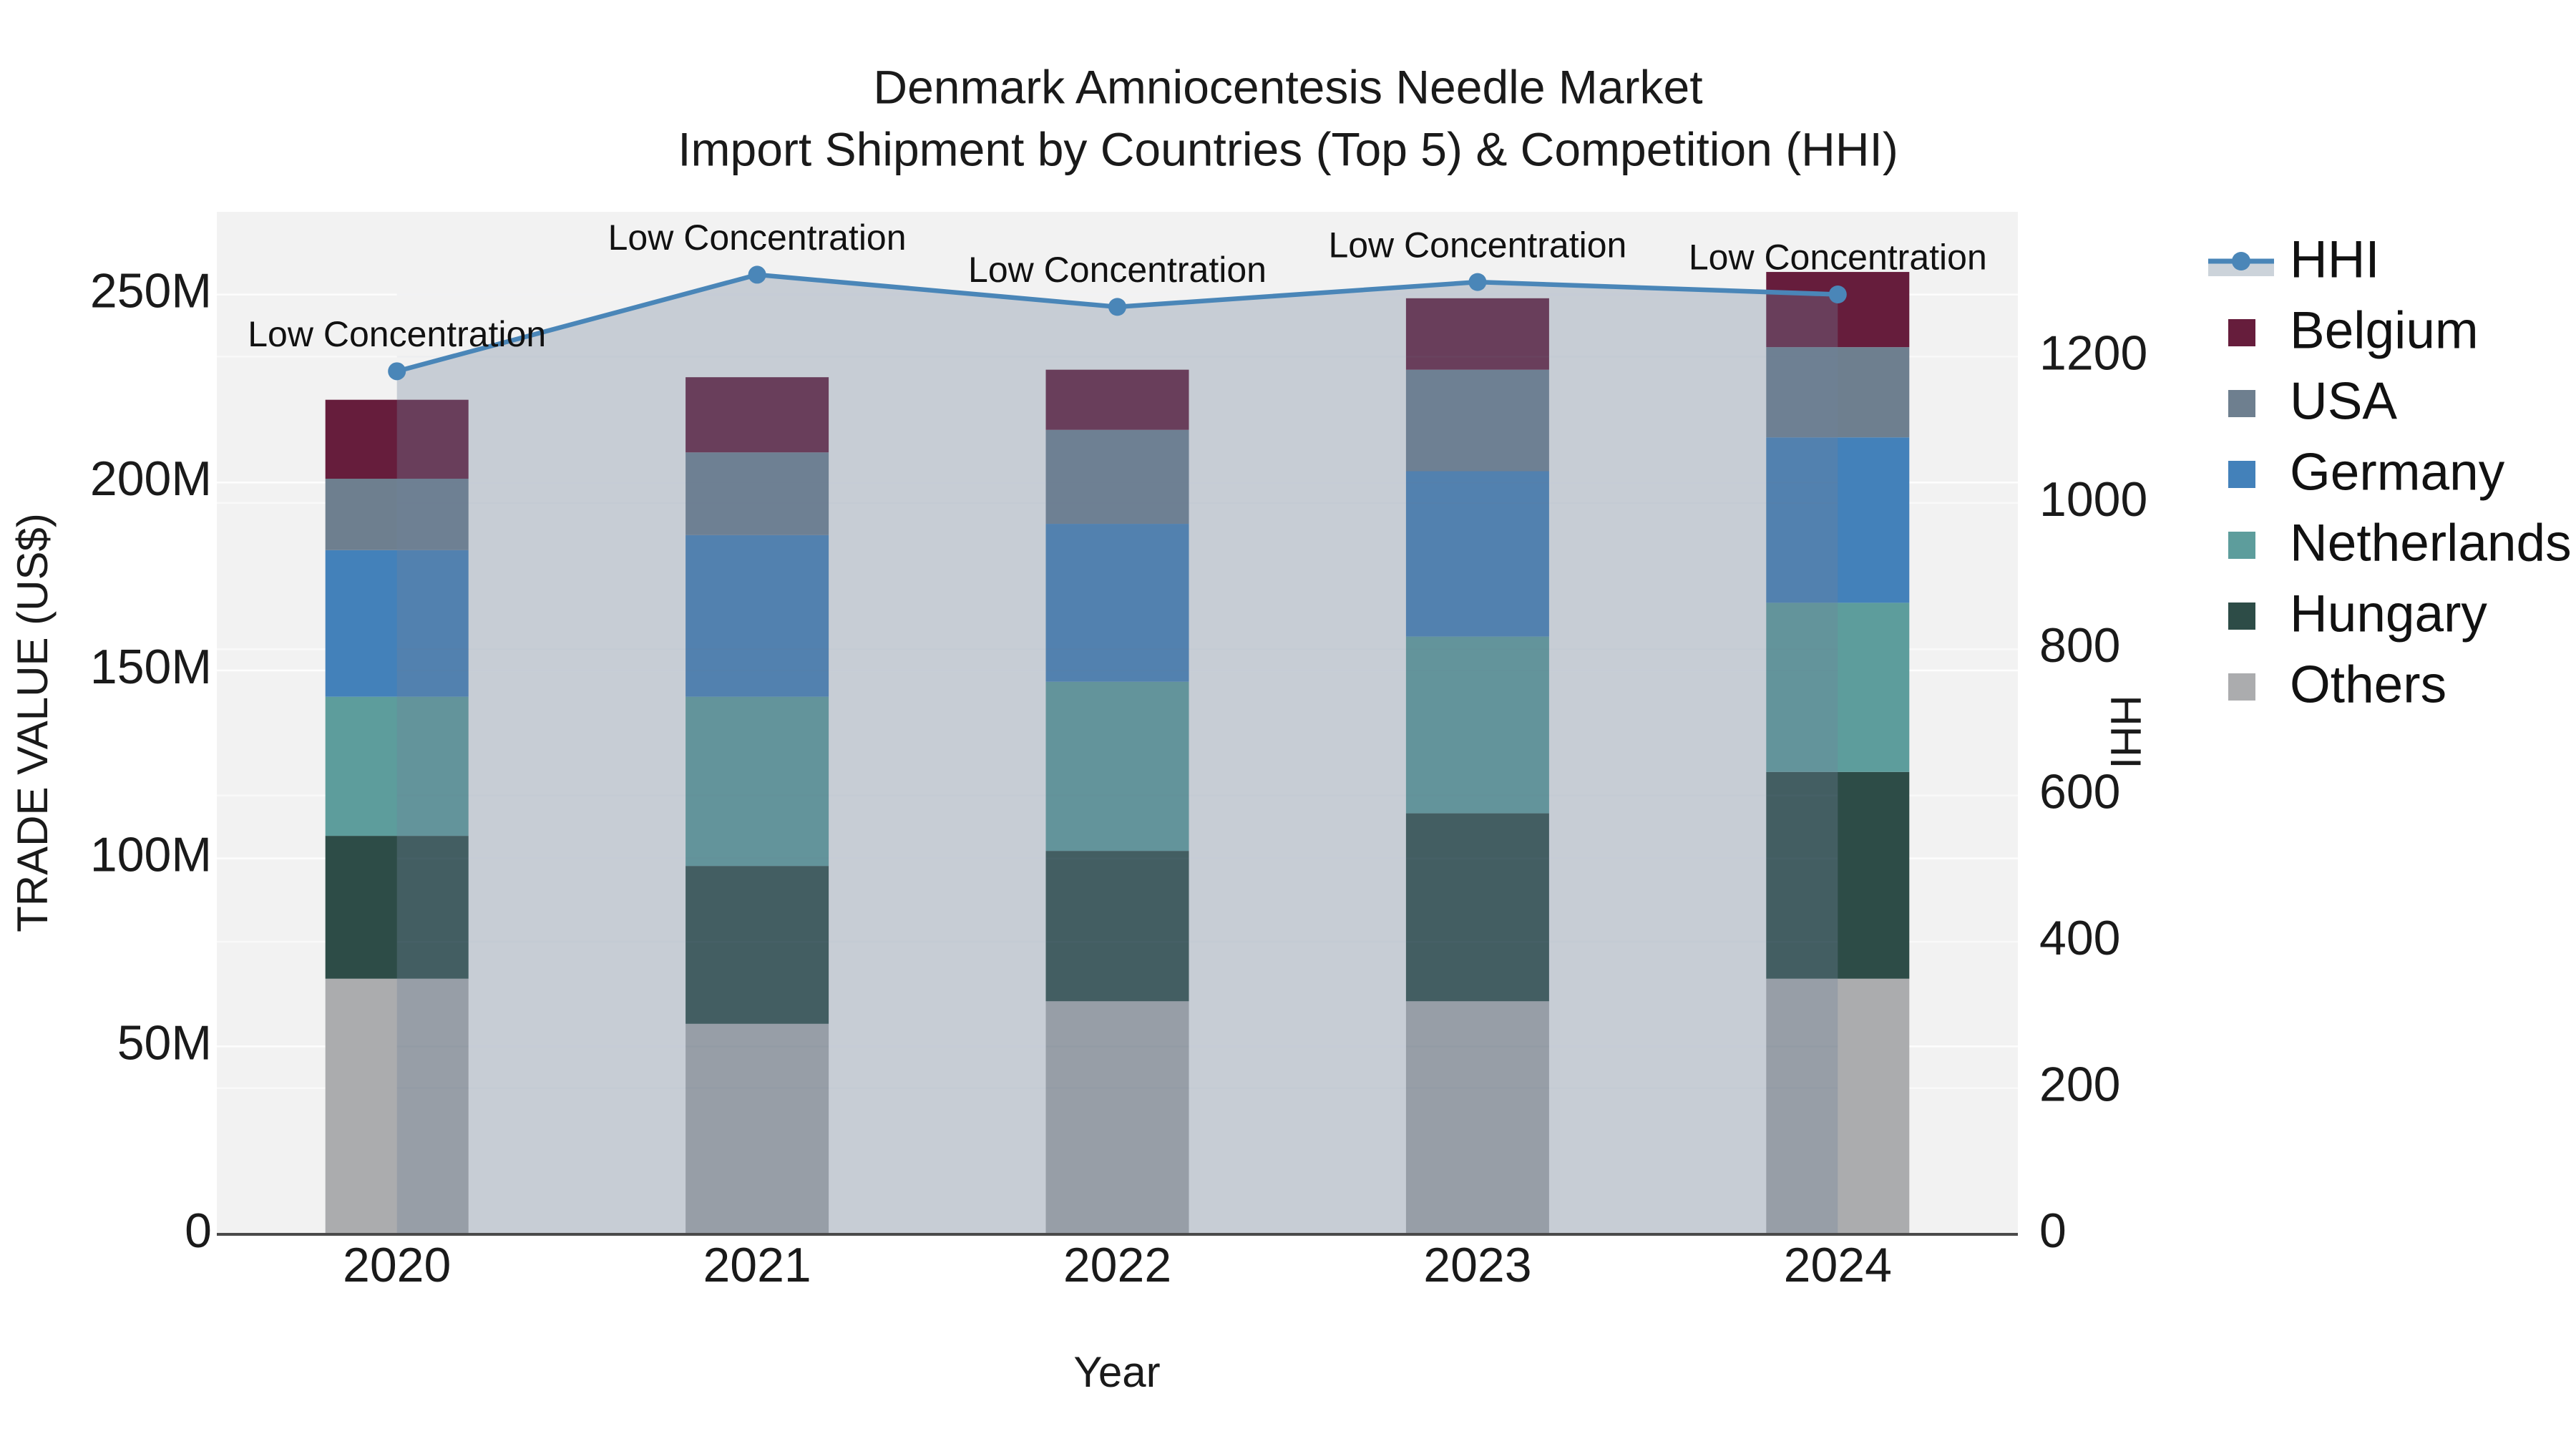  I want to click on bar-segment-netherlands-2024, so click(1838, 687).